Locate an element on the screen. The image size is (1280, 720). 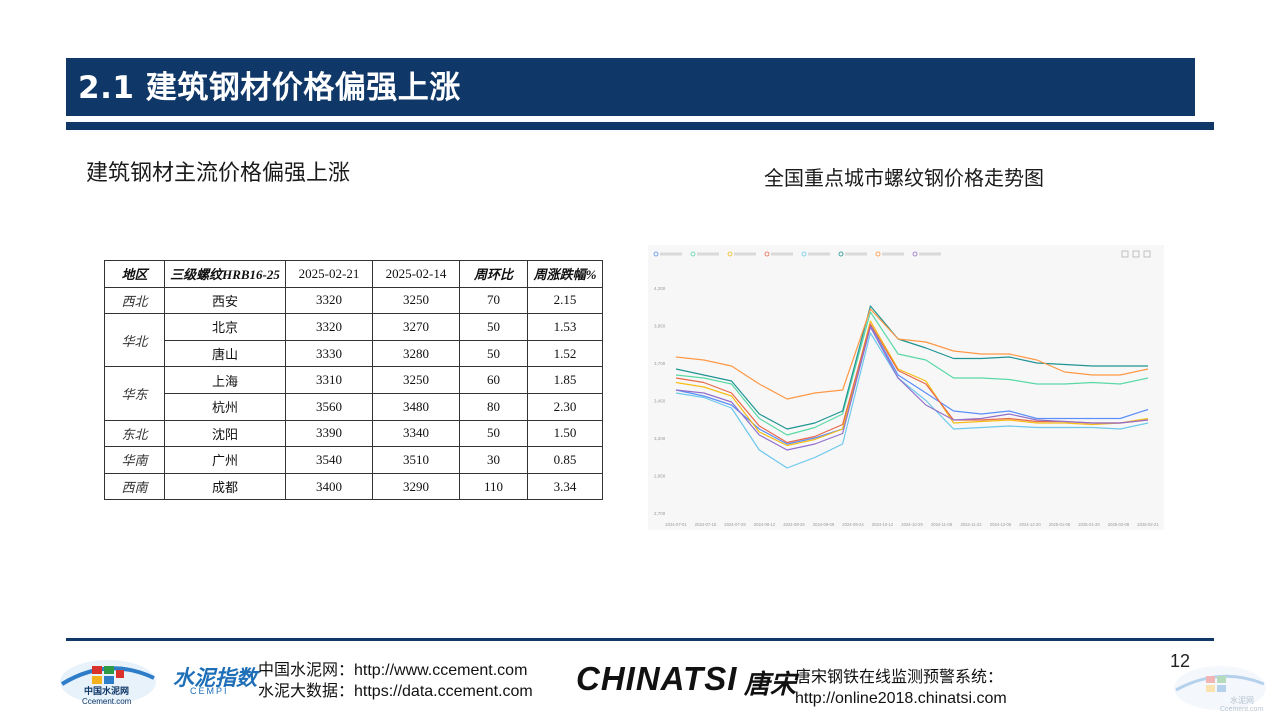
price-previous-cell: 3510 is located at coordinates (416, 460).